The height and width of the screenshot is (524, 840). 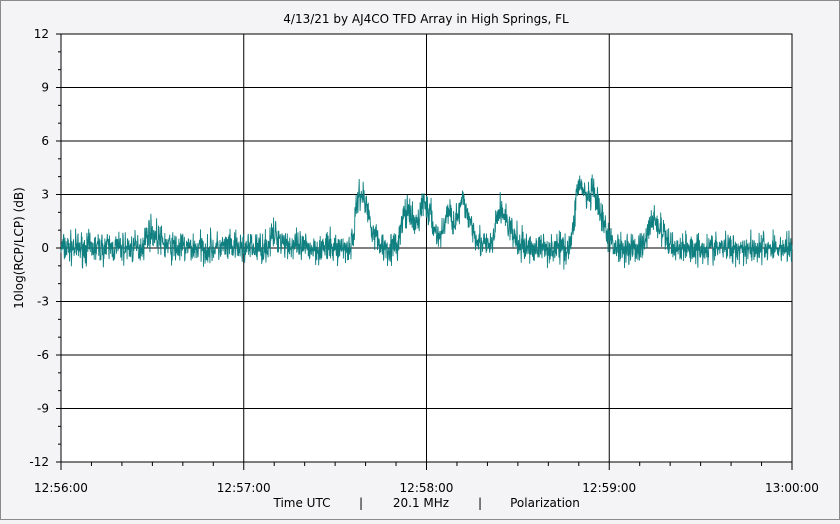 I want to click on x-tick-label: 12:58:00, so click(x=427, y=488).